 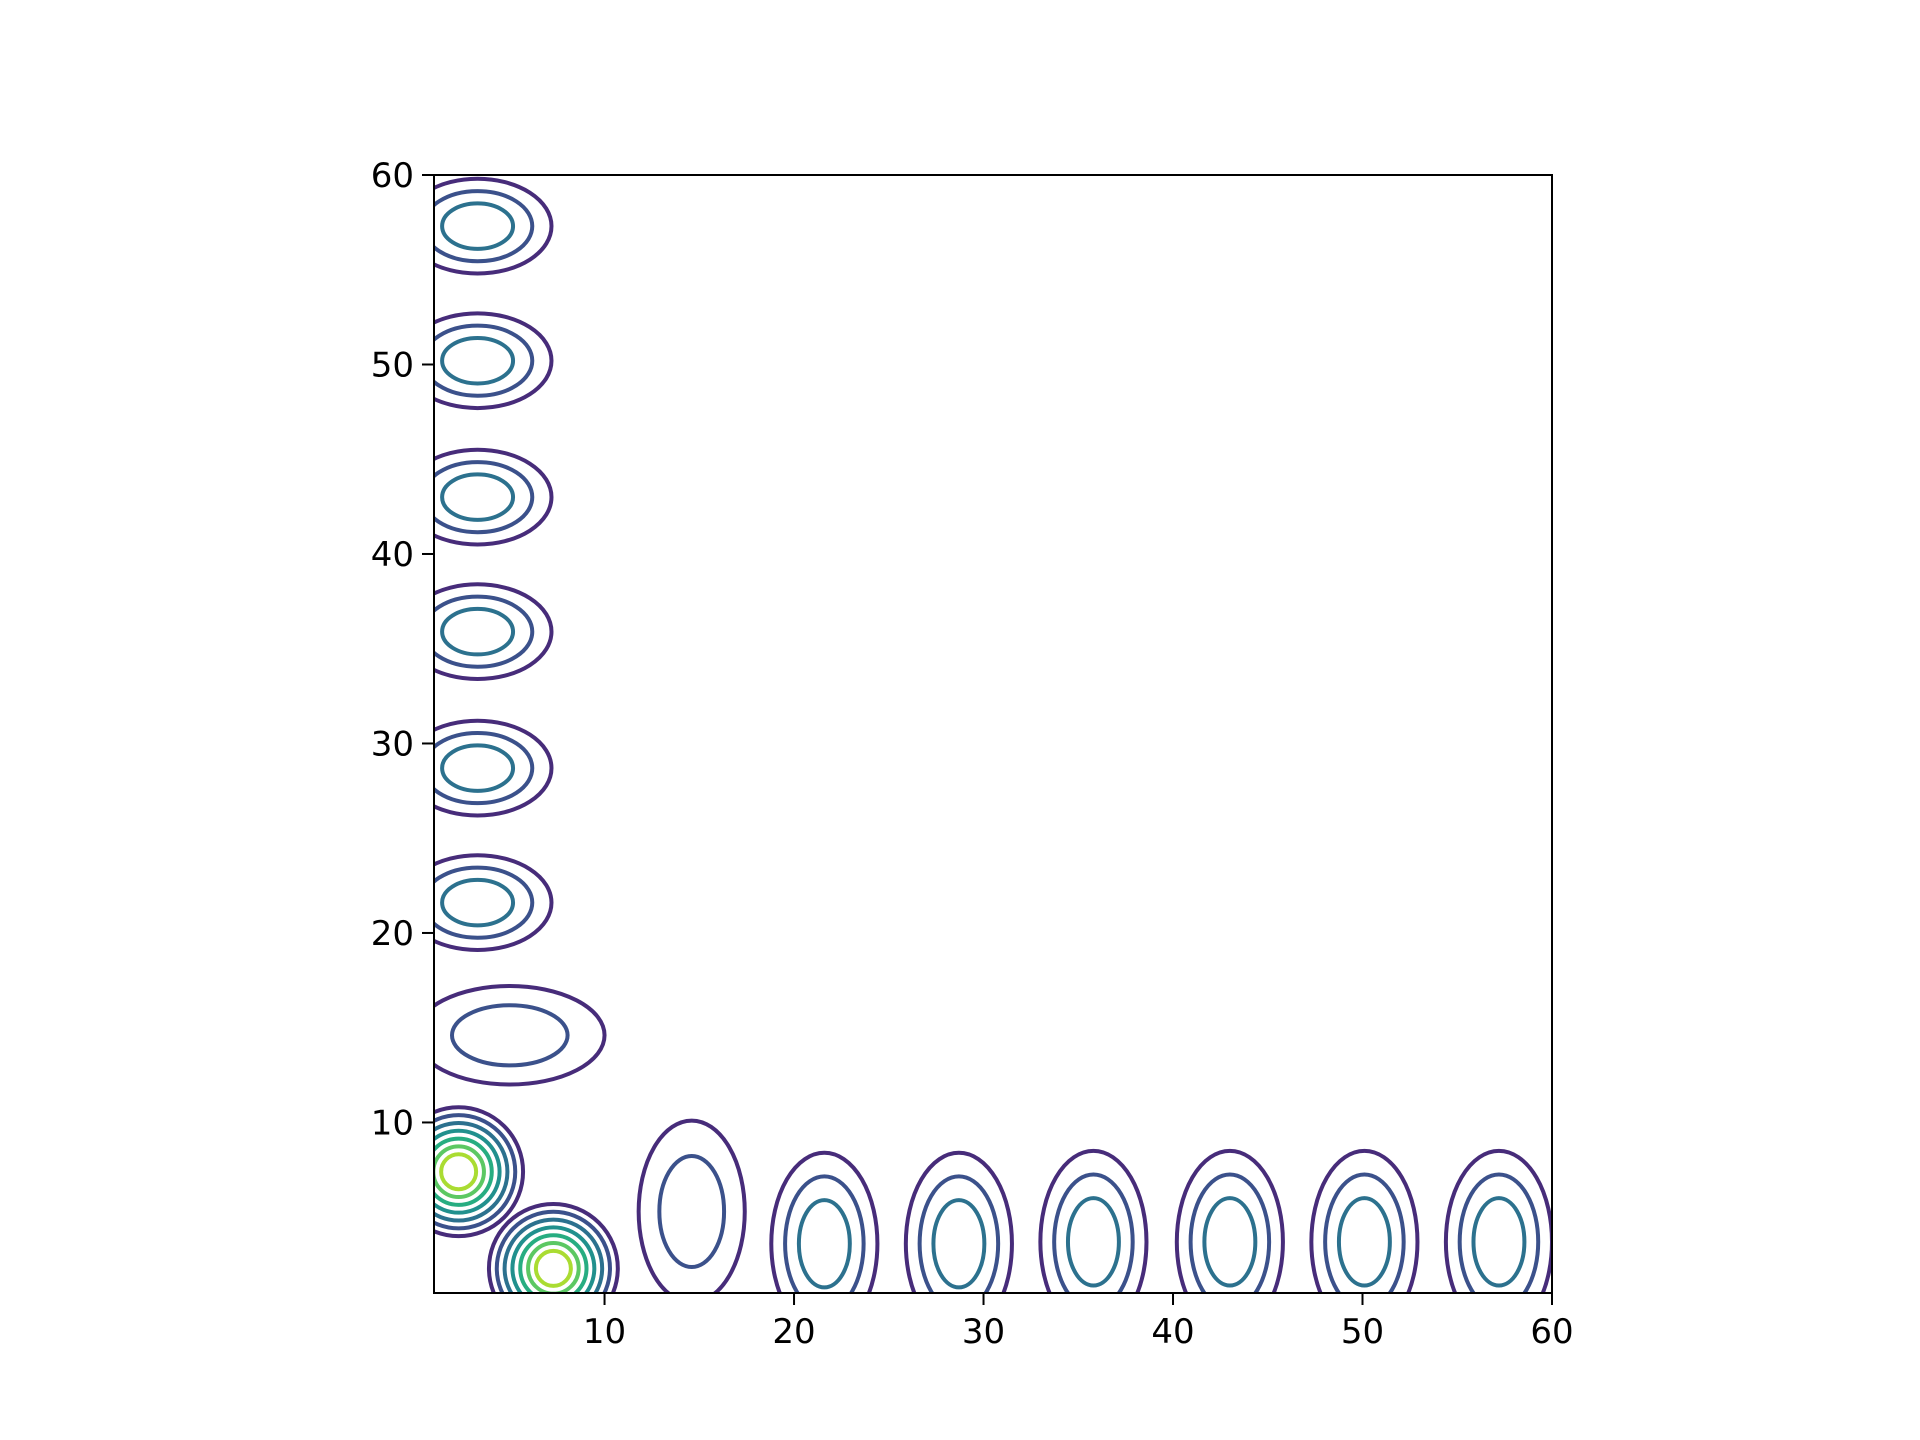 I want to click on y-tick-label: 30, so click(x=392, y=744).